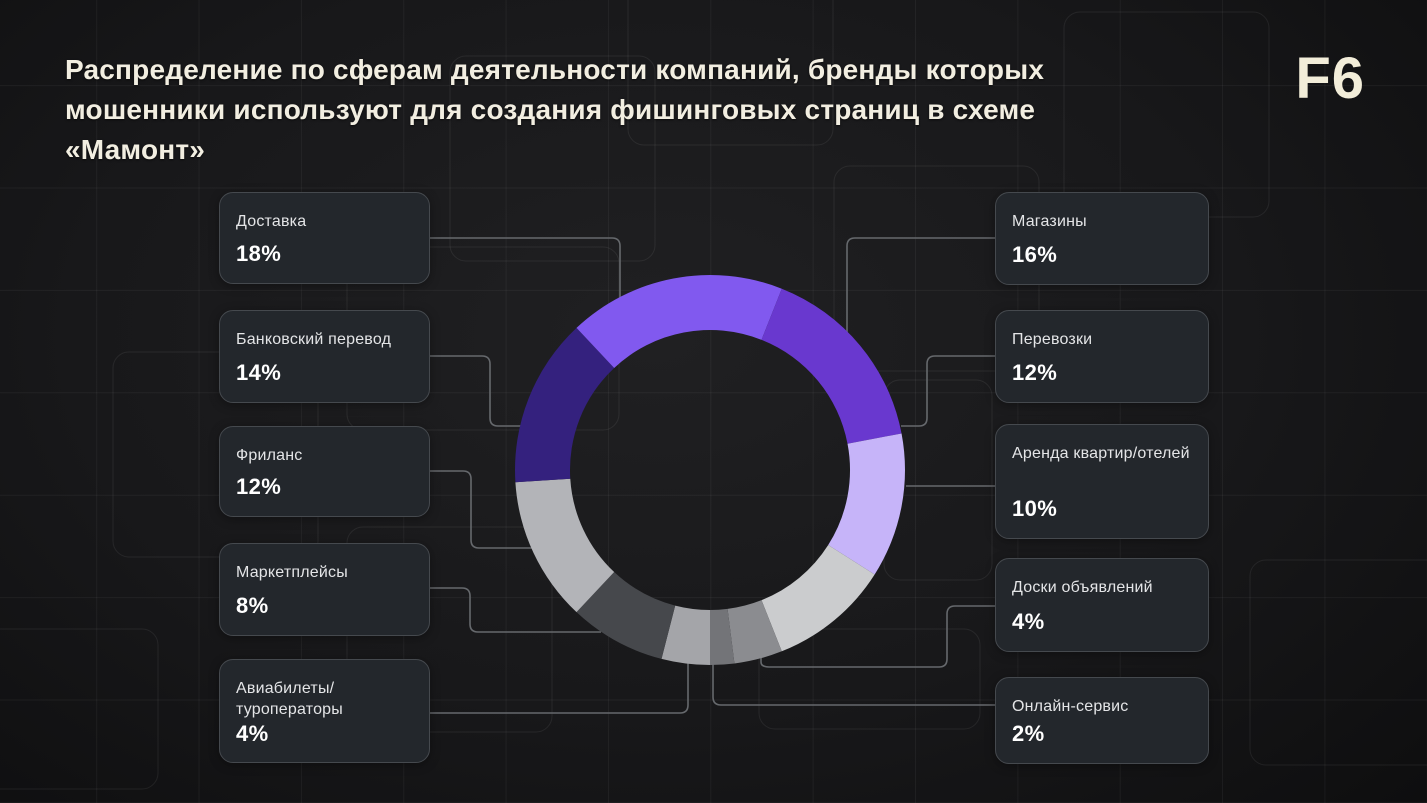 This screenshot has height=803, width=1427. Describe the element at coordinates (269, 455) in the screenshot. I see `category-card-label: Фриланс` at that location.